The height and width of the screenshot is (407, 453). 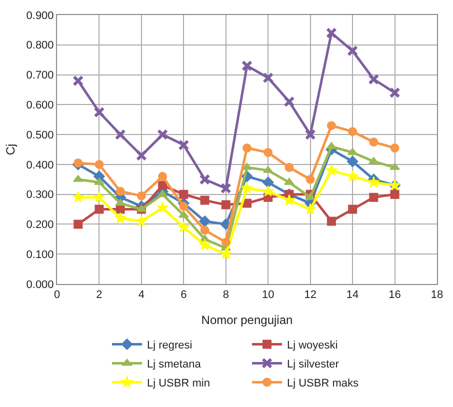 What do you see at coordinates (40, 106) in the screenshot?
I see `y-tick-label: 0.600` at bounding box center [40, 106].